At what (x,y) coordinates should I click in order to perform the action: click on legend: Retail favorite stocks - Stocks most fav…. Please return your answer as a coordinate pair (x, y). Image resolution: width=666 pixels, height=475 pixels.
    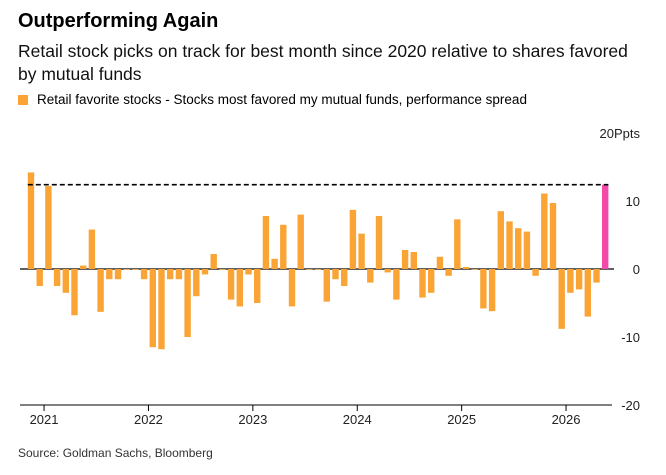
    Looking at the image, I should click on (272, 99).